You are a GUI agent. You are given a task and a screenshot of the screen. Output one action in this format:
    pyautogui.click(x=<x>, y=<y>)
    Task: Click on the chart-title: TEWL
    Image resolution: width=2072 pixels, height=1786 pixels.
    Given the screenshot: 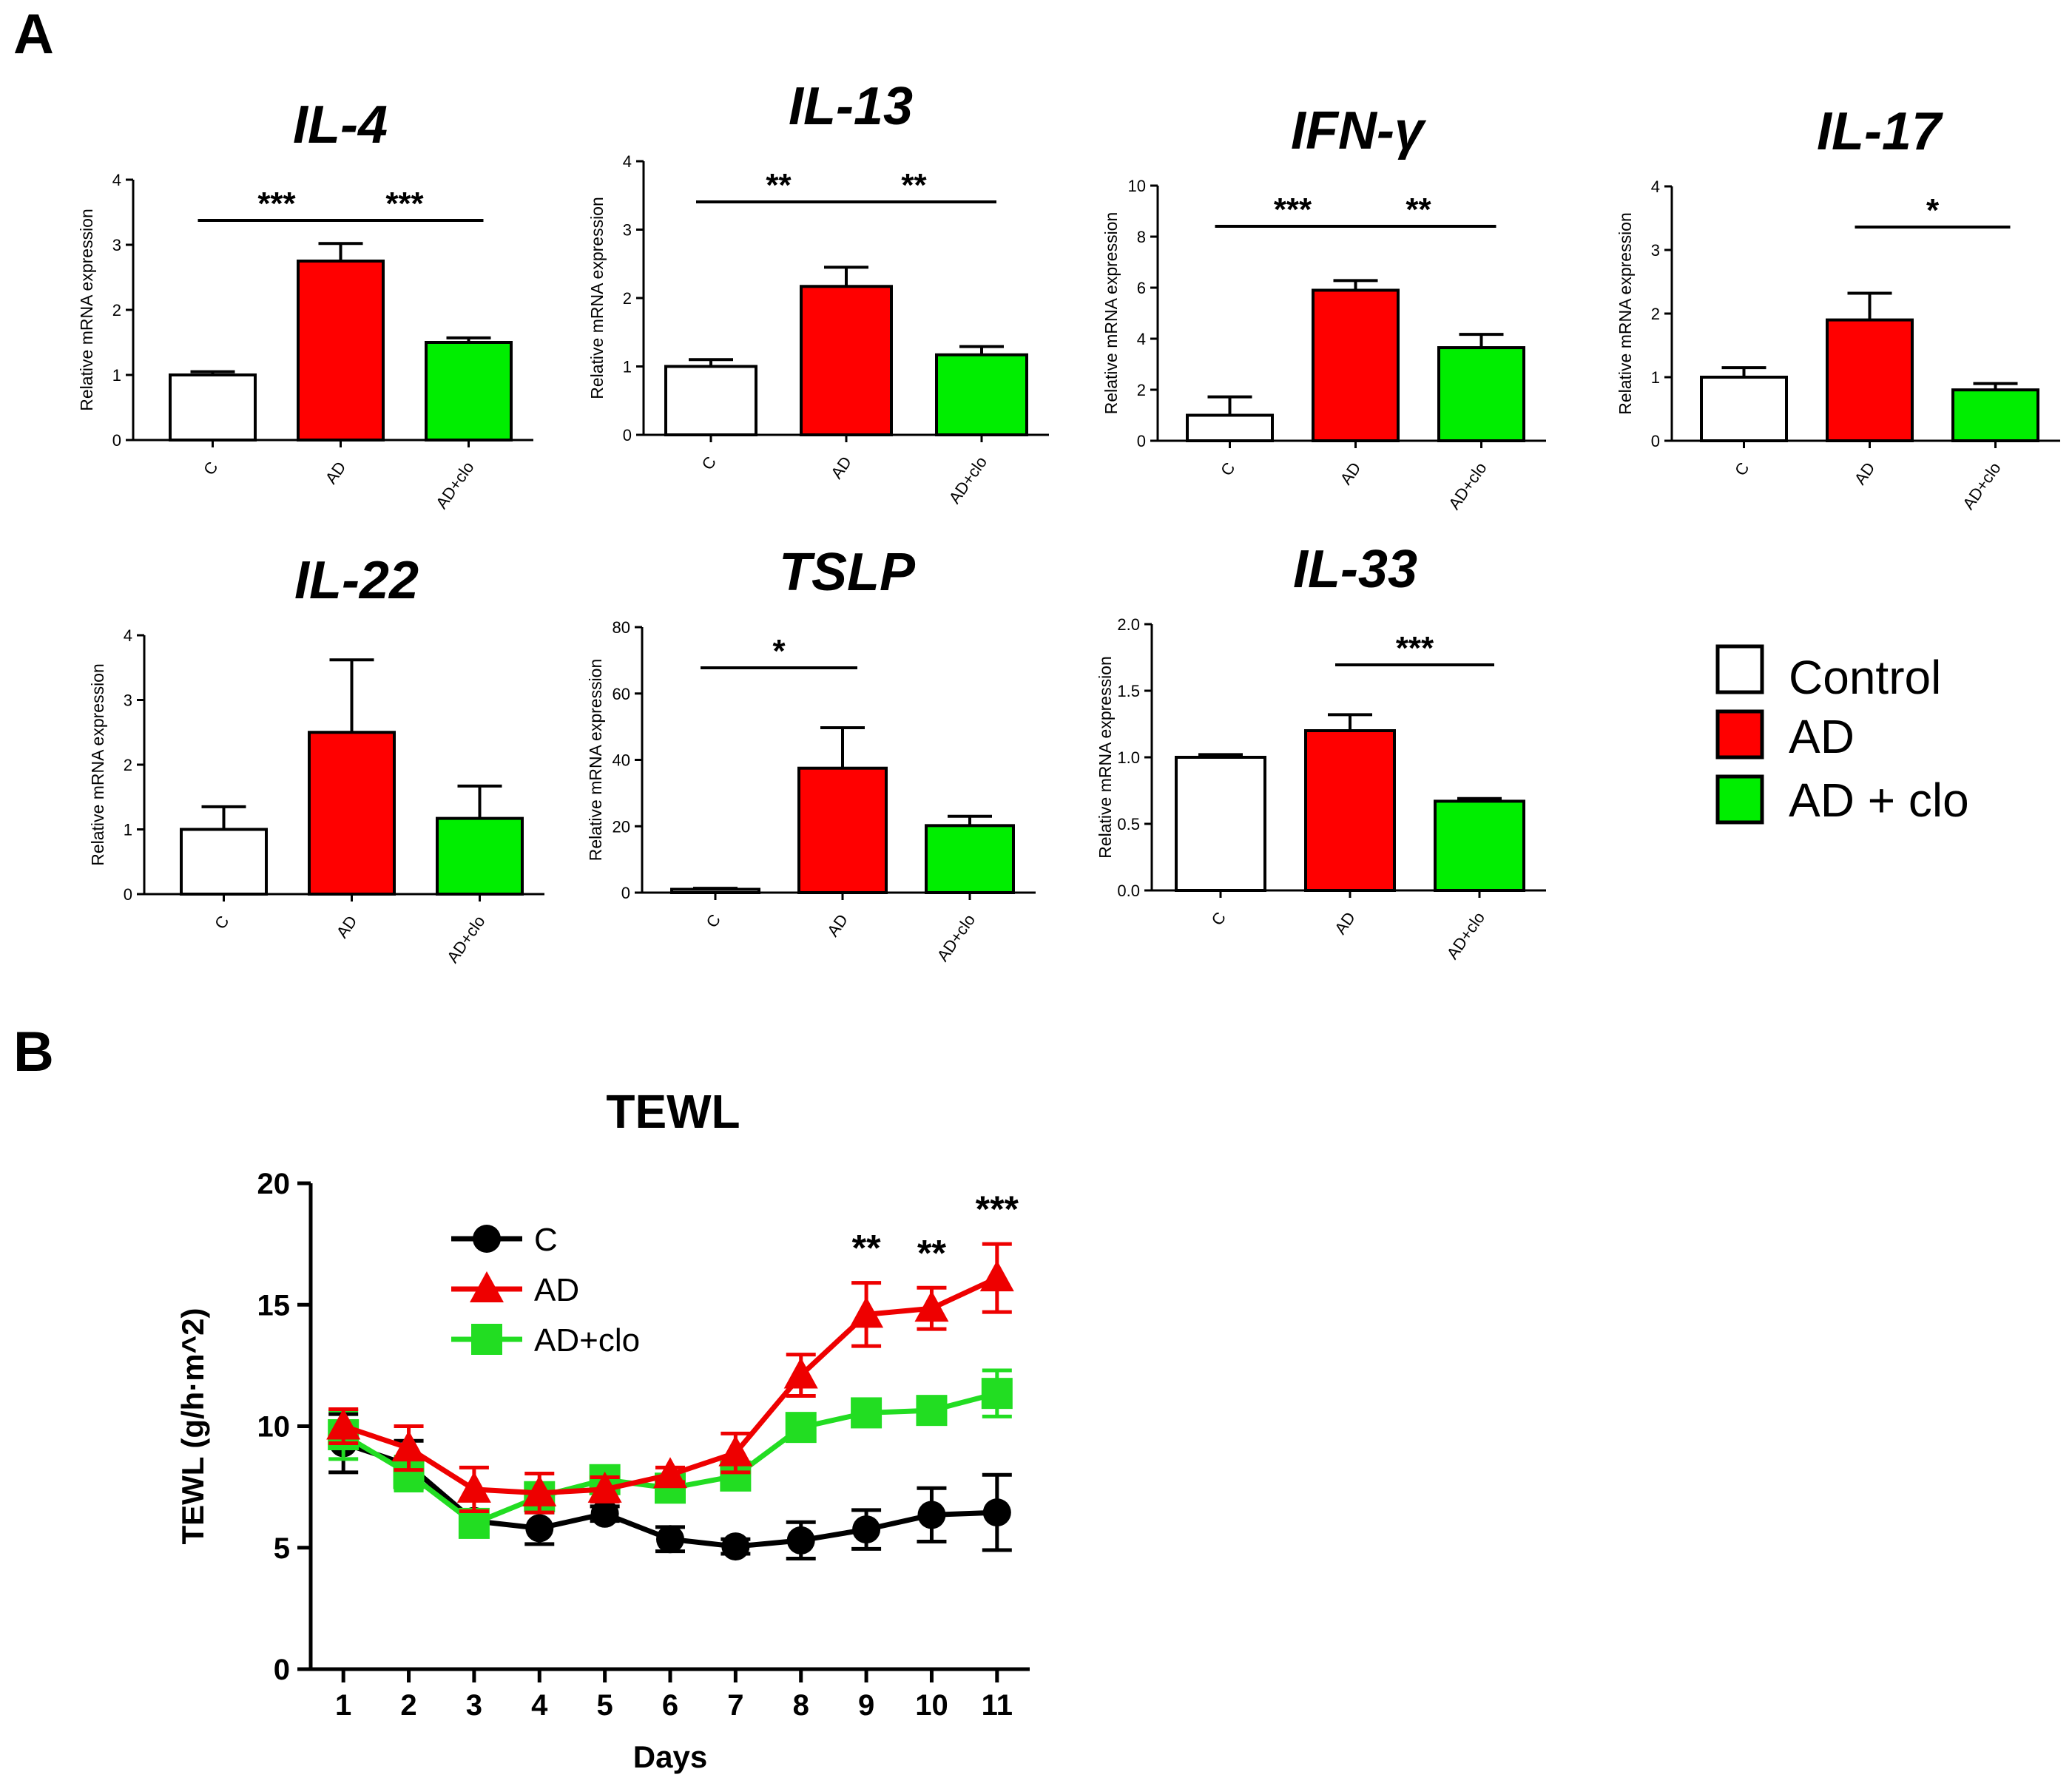 What is the action you would take?
    pyautogui.click(x=673, y=1111)
    